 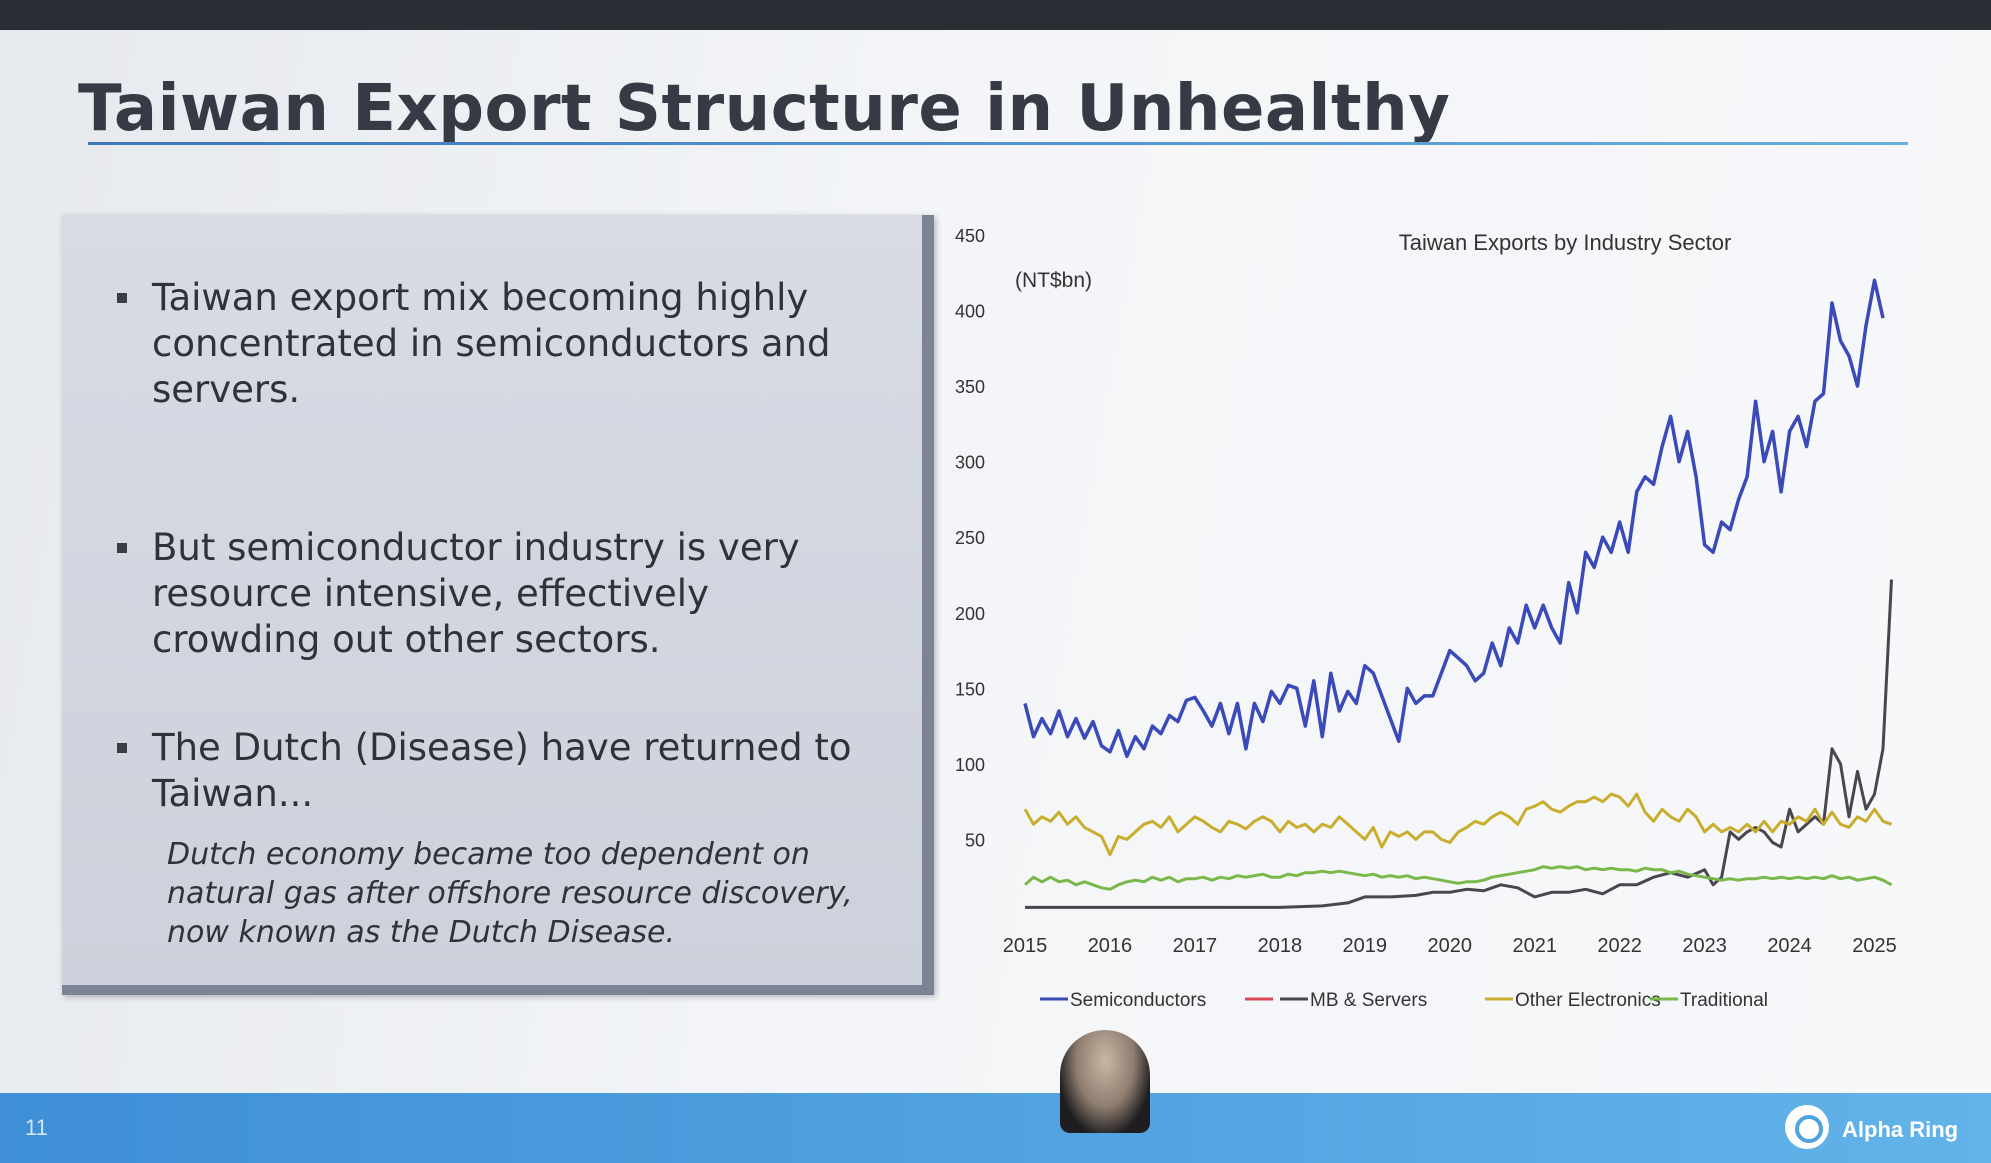 I want to click on x-tick-label: 2020, so click(x=1450, y=946).